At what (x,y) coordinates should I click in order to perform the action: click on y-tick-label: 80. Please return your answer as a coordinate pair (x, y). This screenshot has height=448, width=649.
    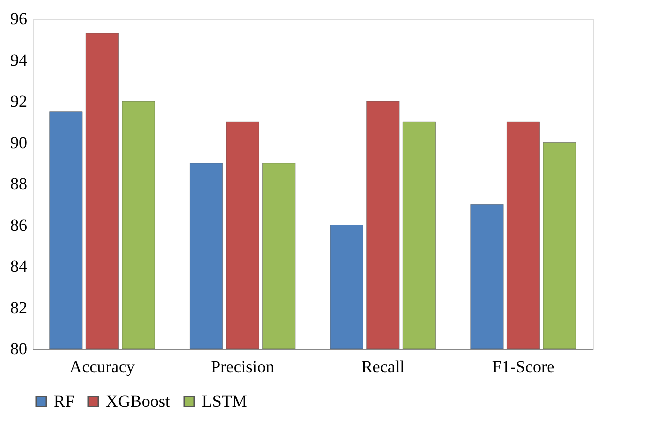
    Looking at the image, I should click on (19, 349).